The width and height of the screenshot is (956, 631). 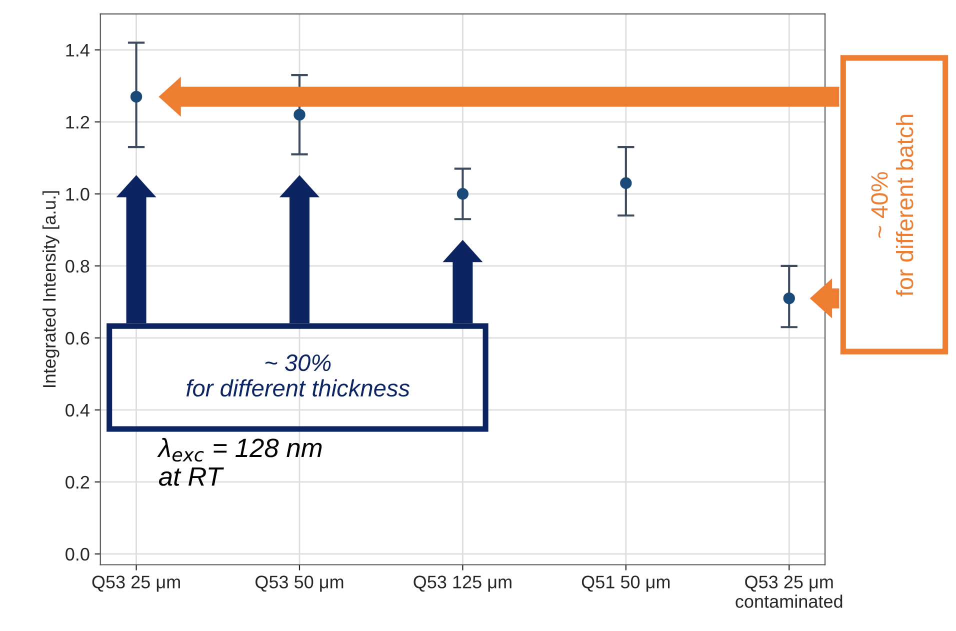 I want to click on y-tick-label: 0.4, so click(x=78, y=410).